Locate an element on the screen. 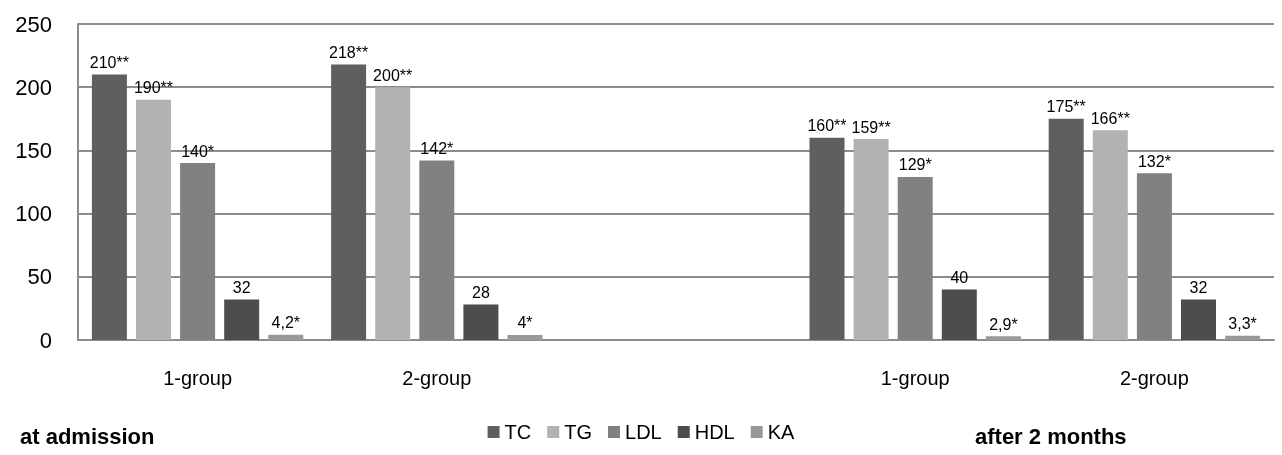  data-label: 200** is located at coordinates (393, 75).